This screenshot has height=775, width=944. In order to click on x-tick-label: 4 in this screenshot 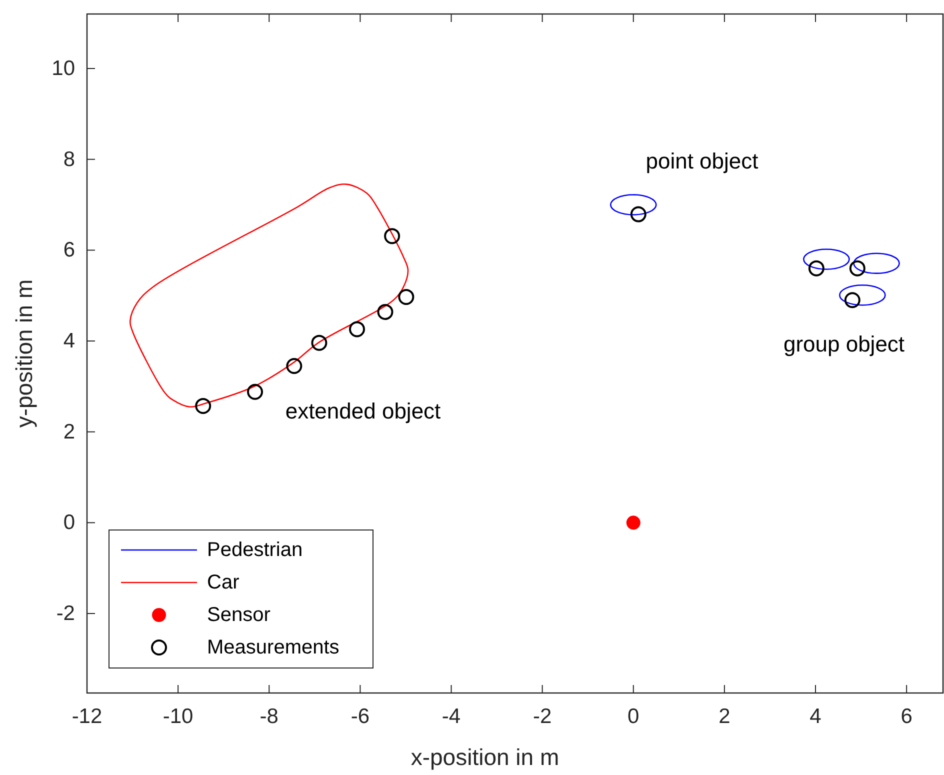, I will do `click(816, 716)`.